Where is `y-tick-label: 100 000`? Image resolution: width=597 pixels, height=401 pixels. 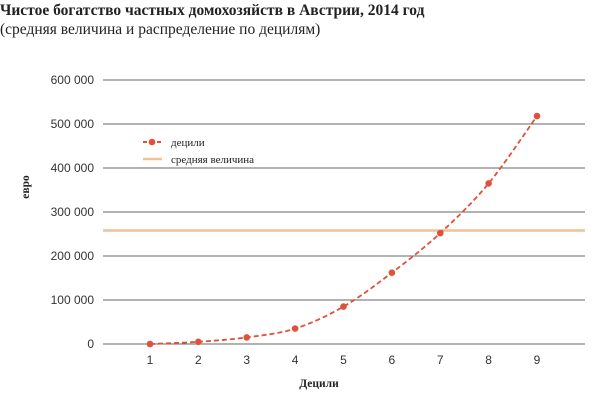
y-tick-label: 100 000 is located at coordinates (73, 300).